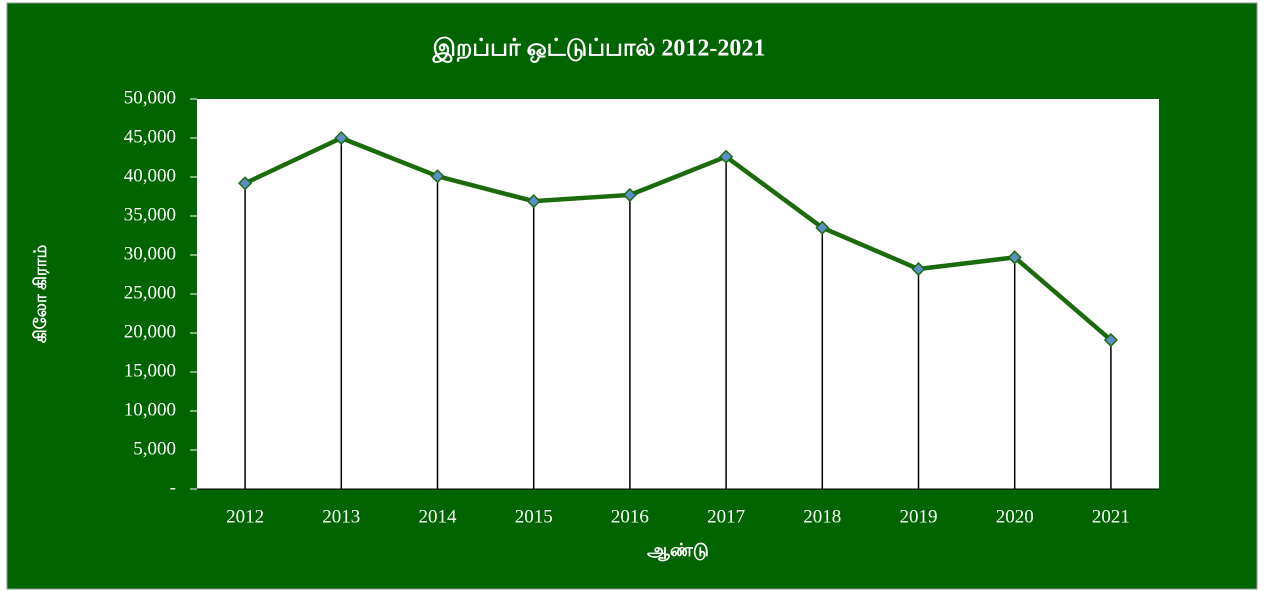 The width and height of the screenshot is (1264, 591). Describe the element at coordinates (150, 253) in the screenshot. I see `y-tick-label: 30,000` at that location.